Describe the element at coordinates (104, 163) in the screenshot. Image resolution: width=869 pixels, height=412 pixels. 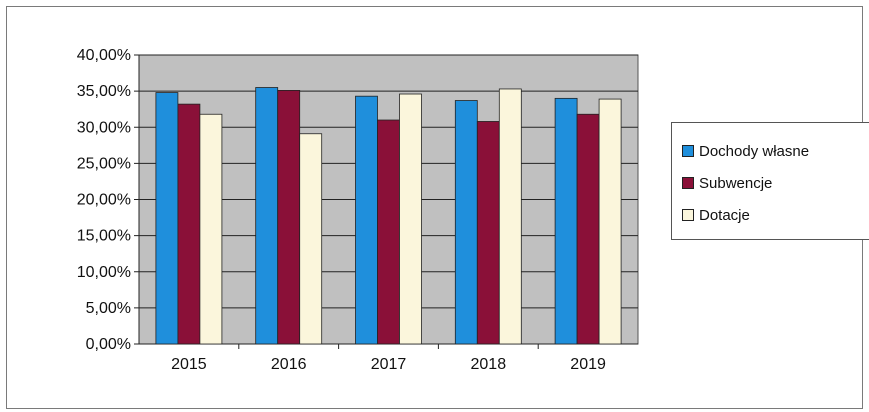
I see `y-tick-label-5: 25,00%` at that location.